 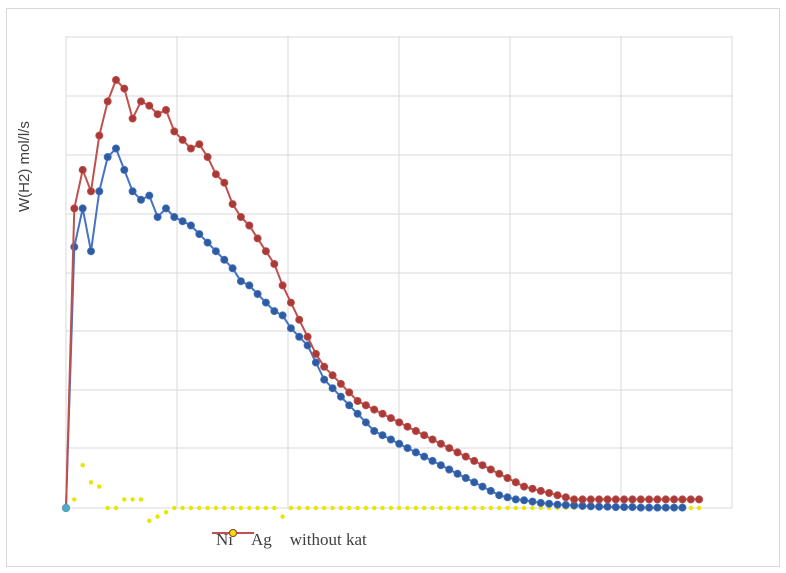 I want to click on legend: Ni Ag without kat, so click(x=291, y=540).